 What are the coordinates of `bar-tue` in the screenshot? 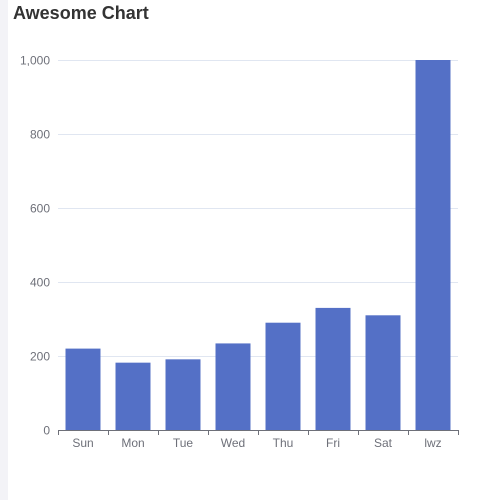 It's located at (183, 394).